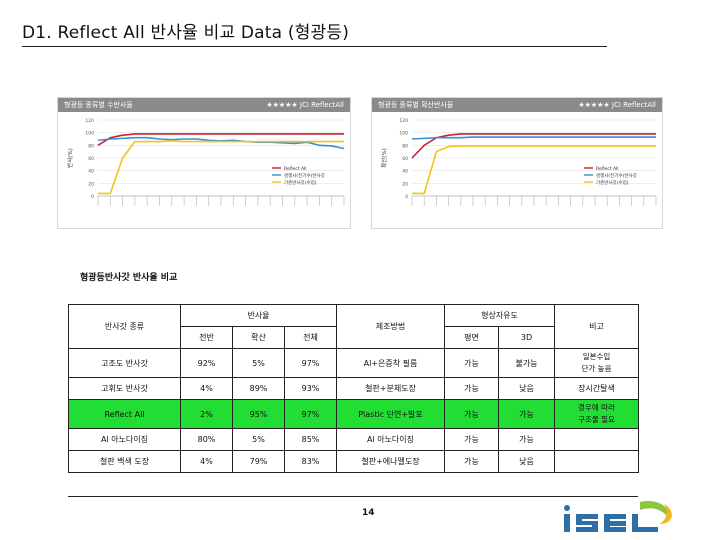 The image size is (720, 540). I want to click on isel-logo, so click(618, 516).